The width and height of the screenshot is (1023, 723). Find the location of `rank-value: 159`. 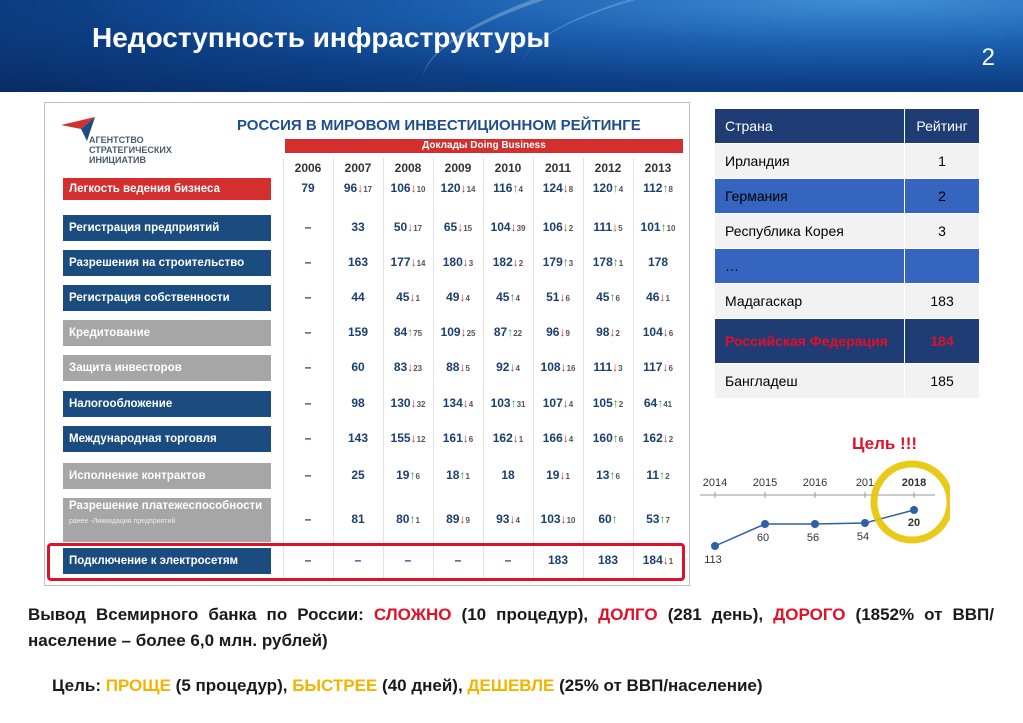

rank-value: 159 is located at coordinates (358, 332).